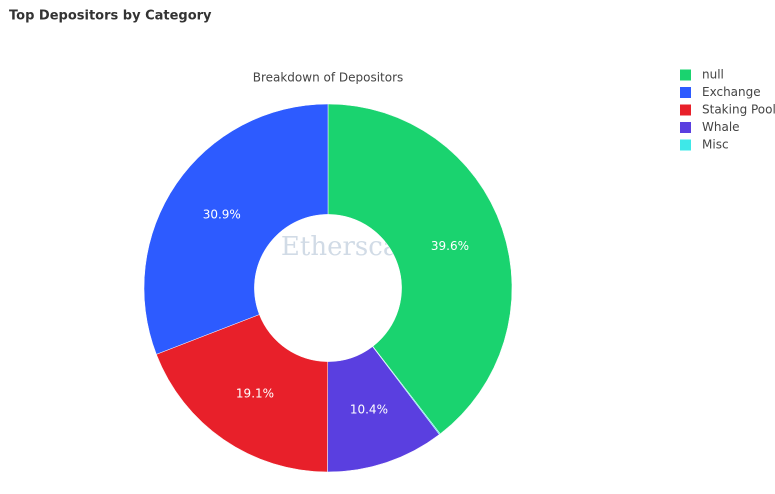 The height and width of the screenshot is (494, 775). What do you see at coordinates (369, 410) in the screenshot?
I see `slice-label: 10.4%` at bounding box center [369, 410].